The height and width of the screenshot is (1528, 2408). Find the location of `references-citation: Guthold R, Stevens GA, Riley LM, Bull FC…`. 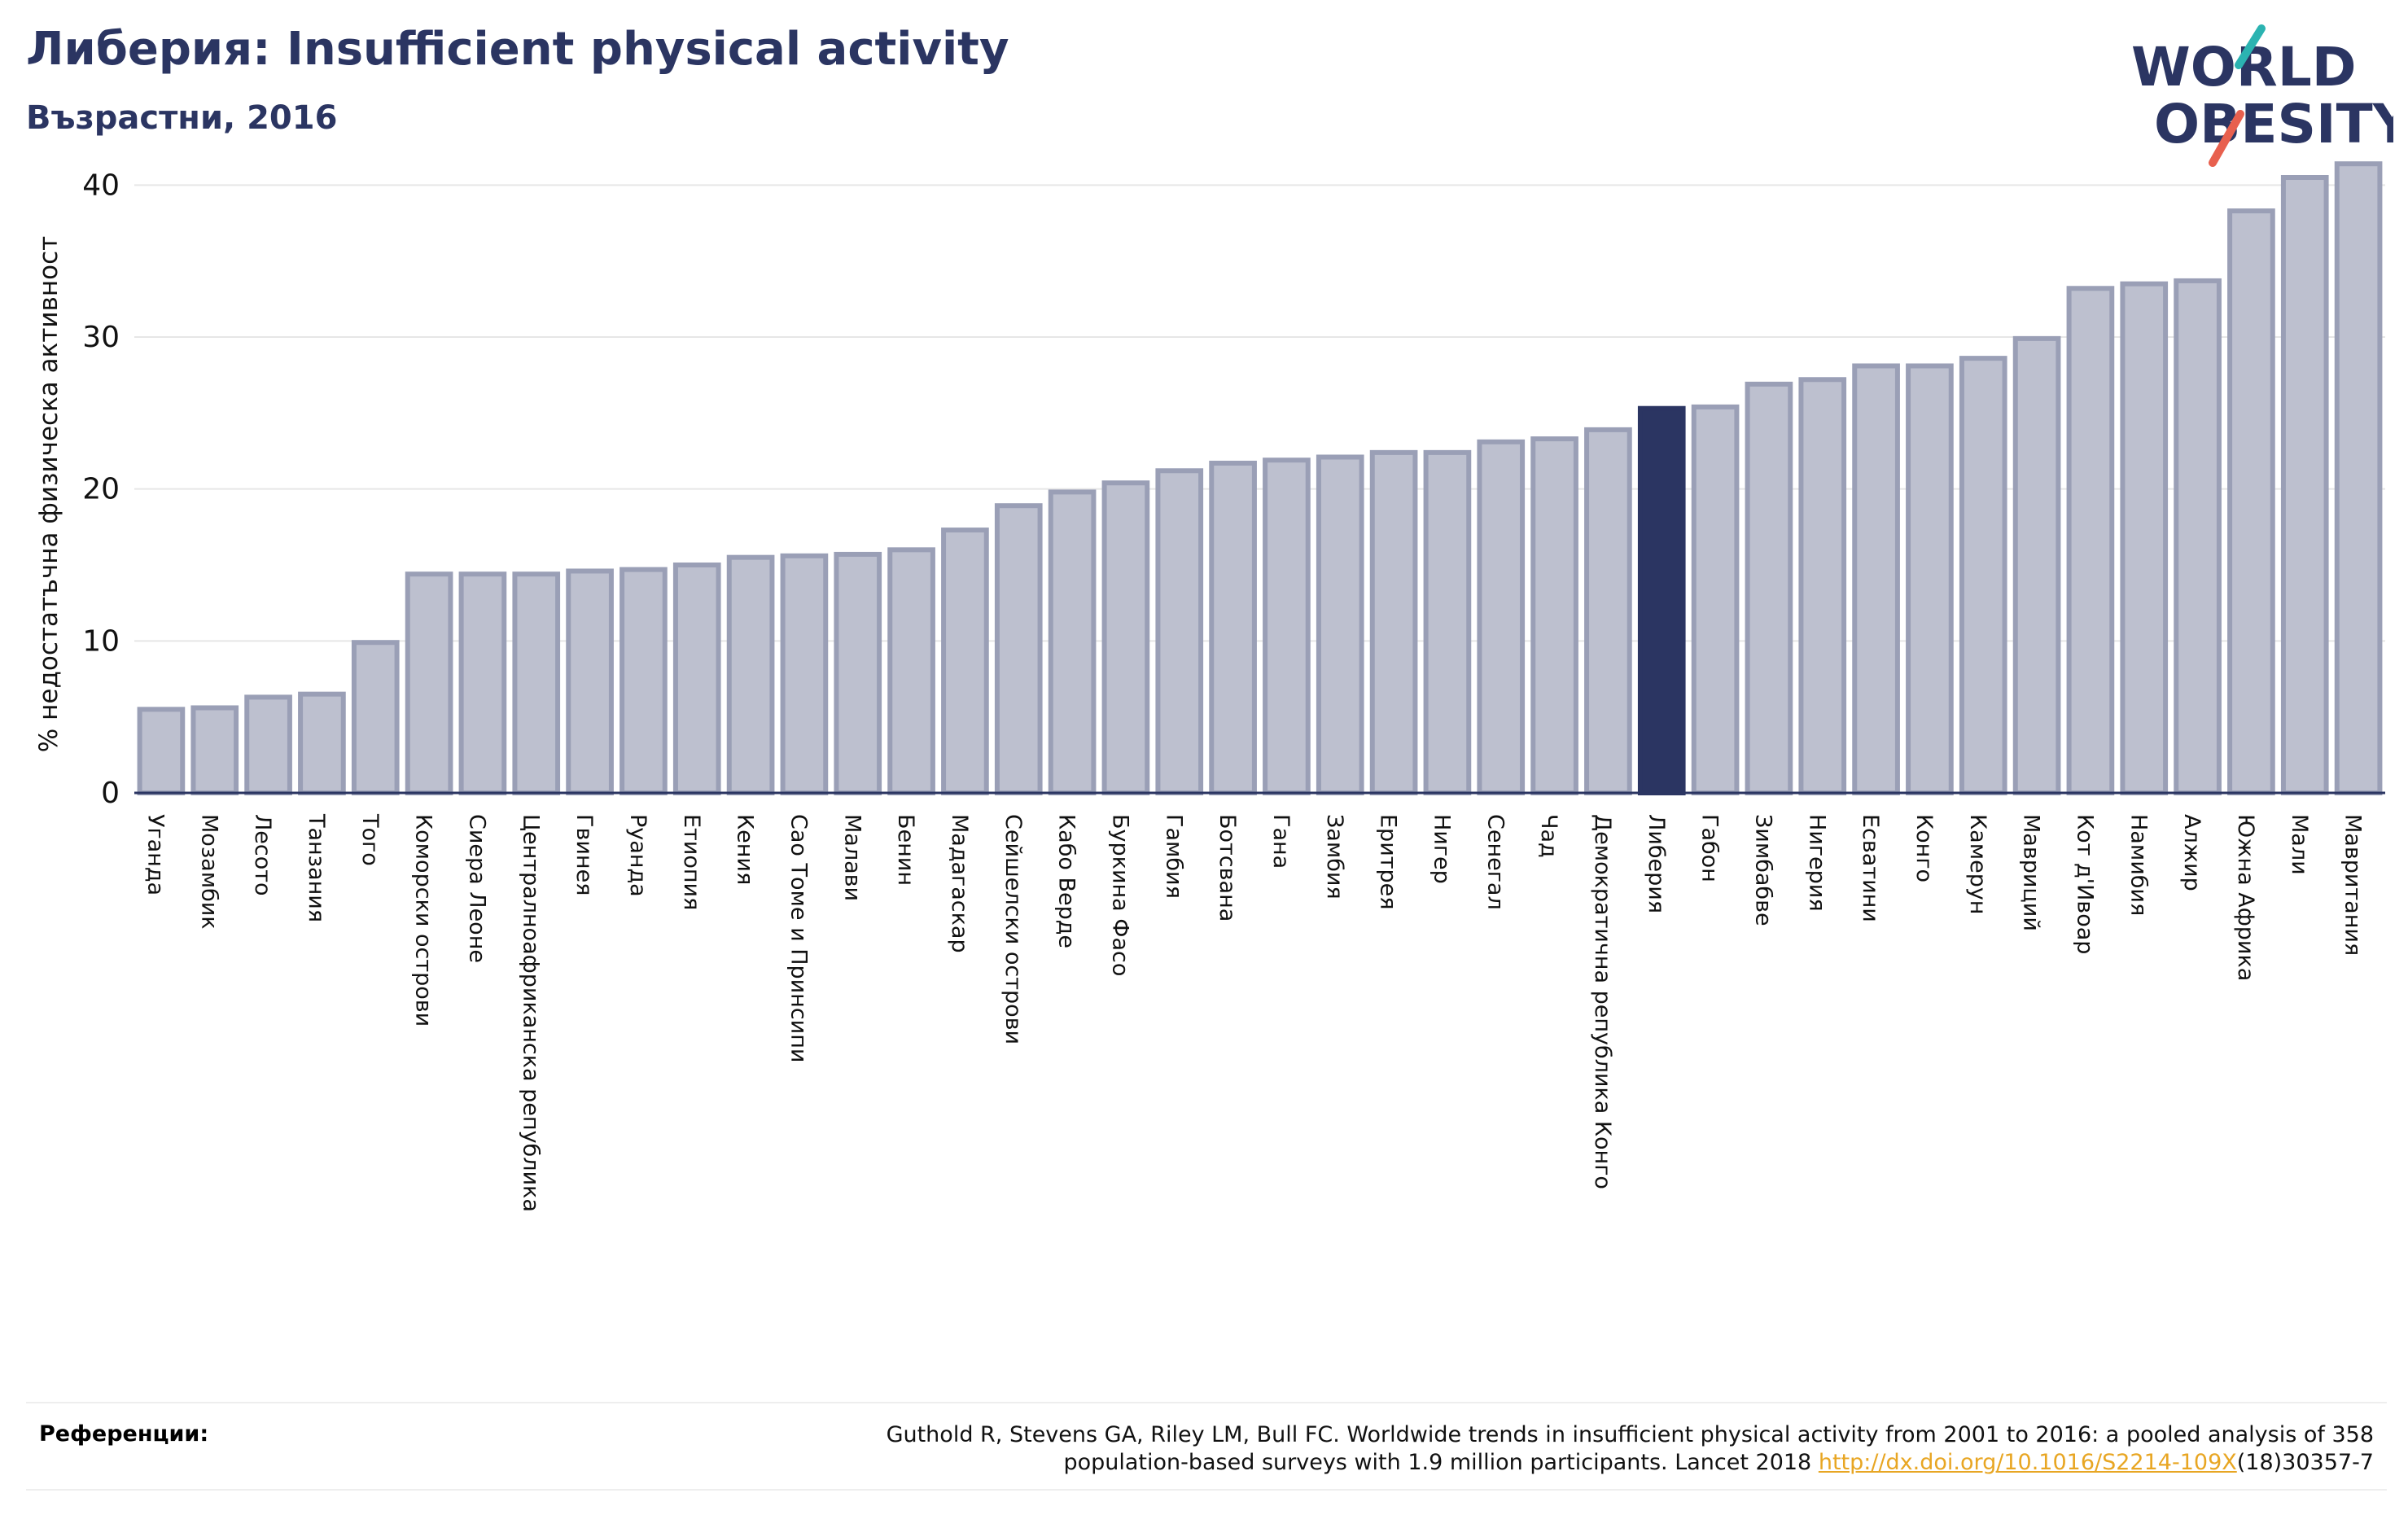

references-citation: Guthold R, Stevens GA, Riley LM, Bull FC… is located at coordinates (1478, 1449).